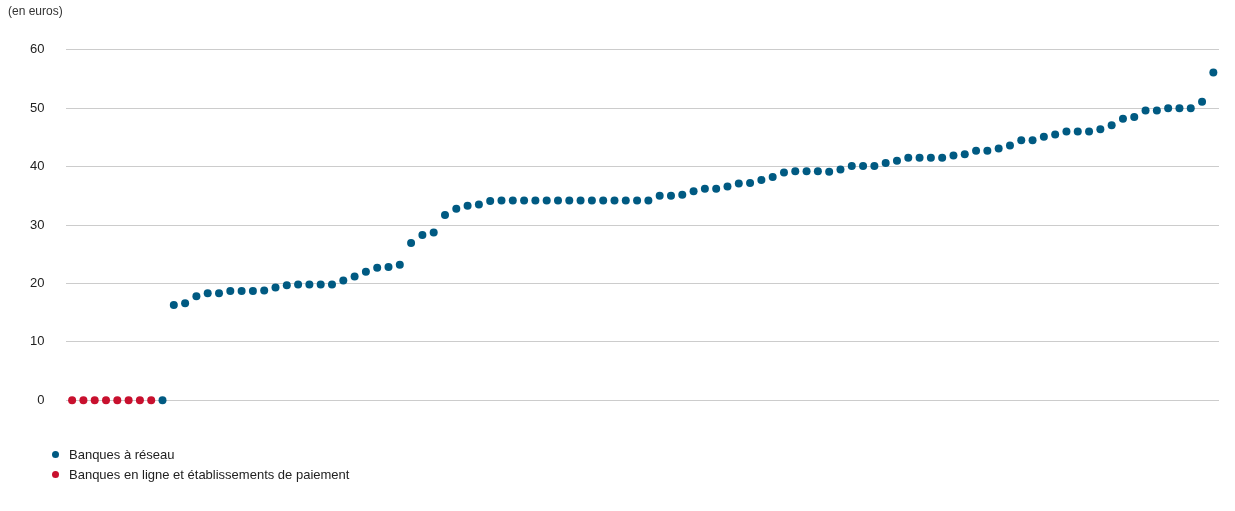 This screenshot has width=1235, height=511. Describe the element at coordinates (37, 166) in the screenshot. I see `y-tick-label: 40` at that location.